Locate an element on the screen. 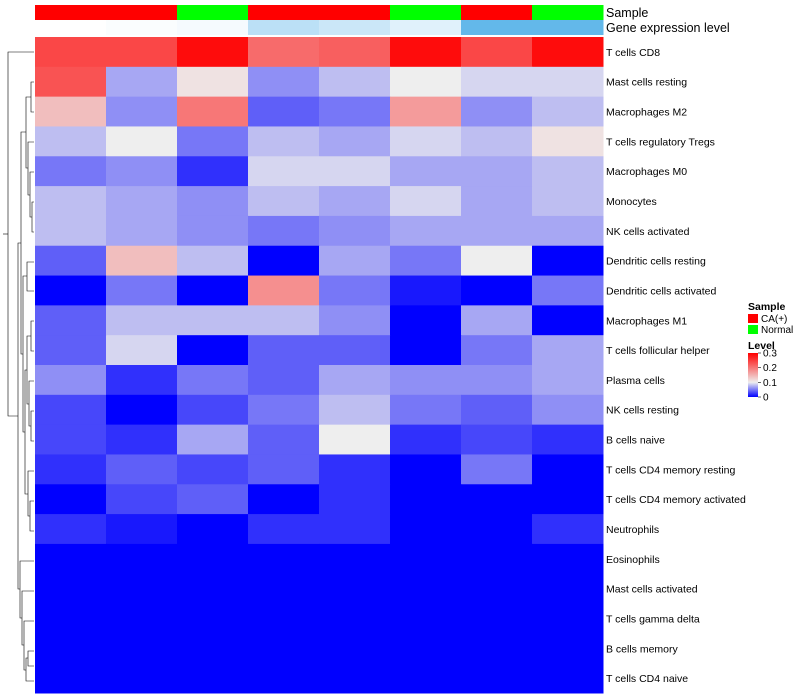 Image resolution: width=800 pixels, height=700 pixels. level-tick-label: 0.2 is located at coordinates (770, 368).